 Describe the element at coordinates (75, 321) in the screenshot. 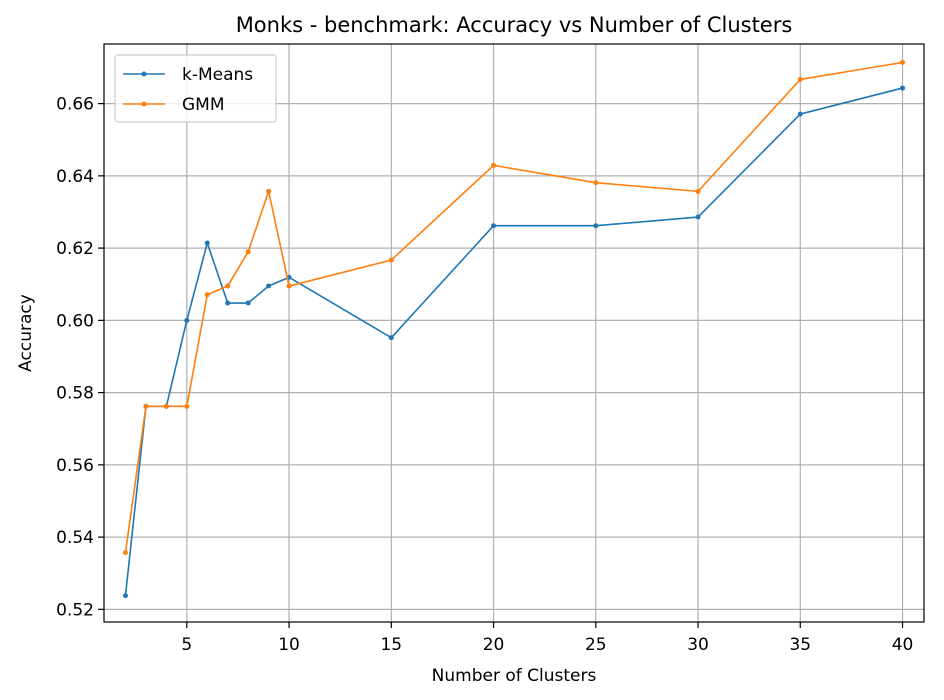

I see `y-tick-label: 0.60` at that location.